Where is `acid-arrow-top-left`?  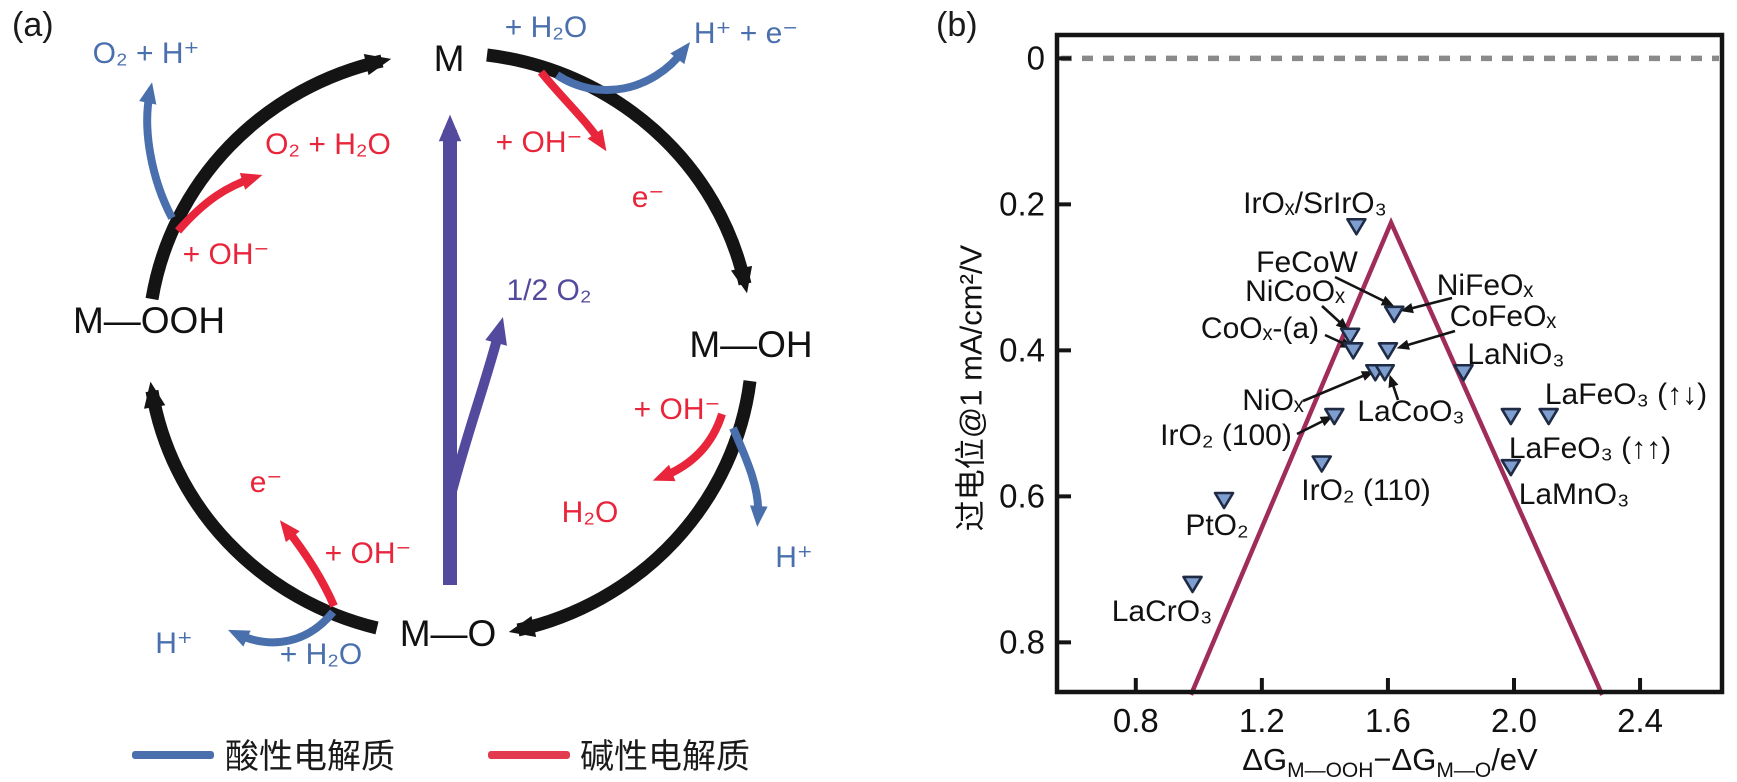
acid-arrow-top-left is located at coordinates (157, 151).